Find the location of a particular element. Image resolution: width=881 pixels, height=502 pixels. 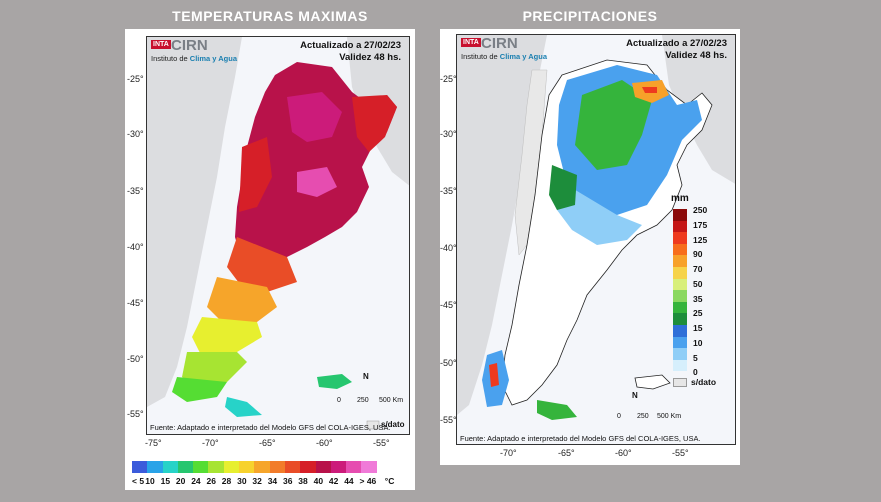

precip-legend-label: 10 is located at coordinates (698, 342).